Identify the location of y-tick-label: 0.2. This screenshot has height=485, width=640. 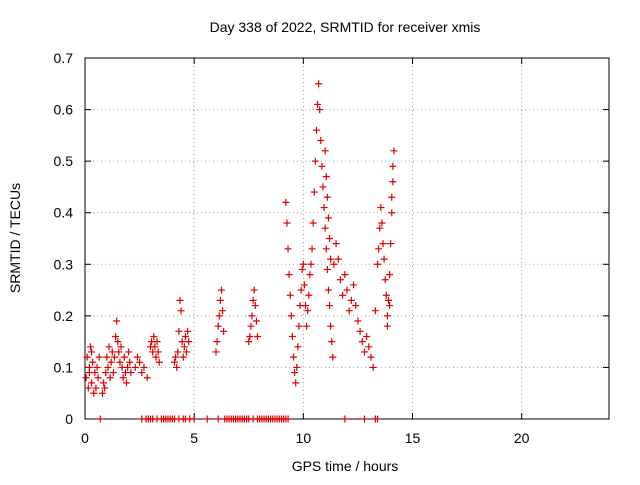
(64, 316).